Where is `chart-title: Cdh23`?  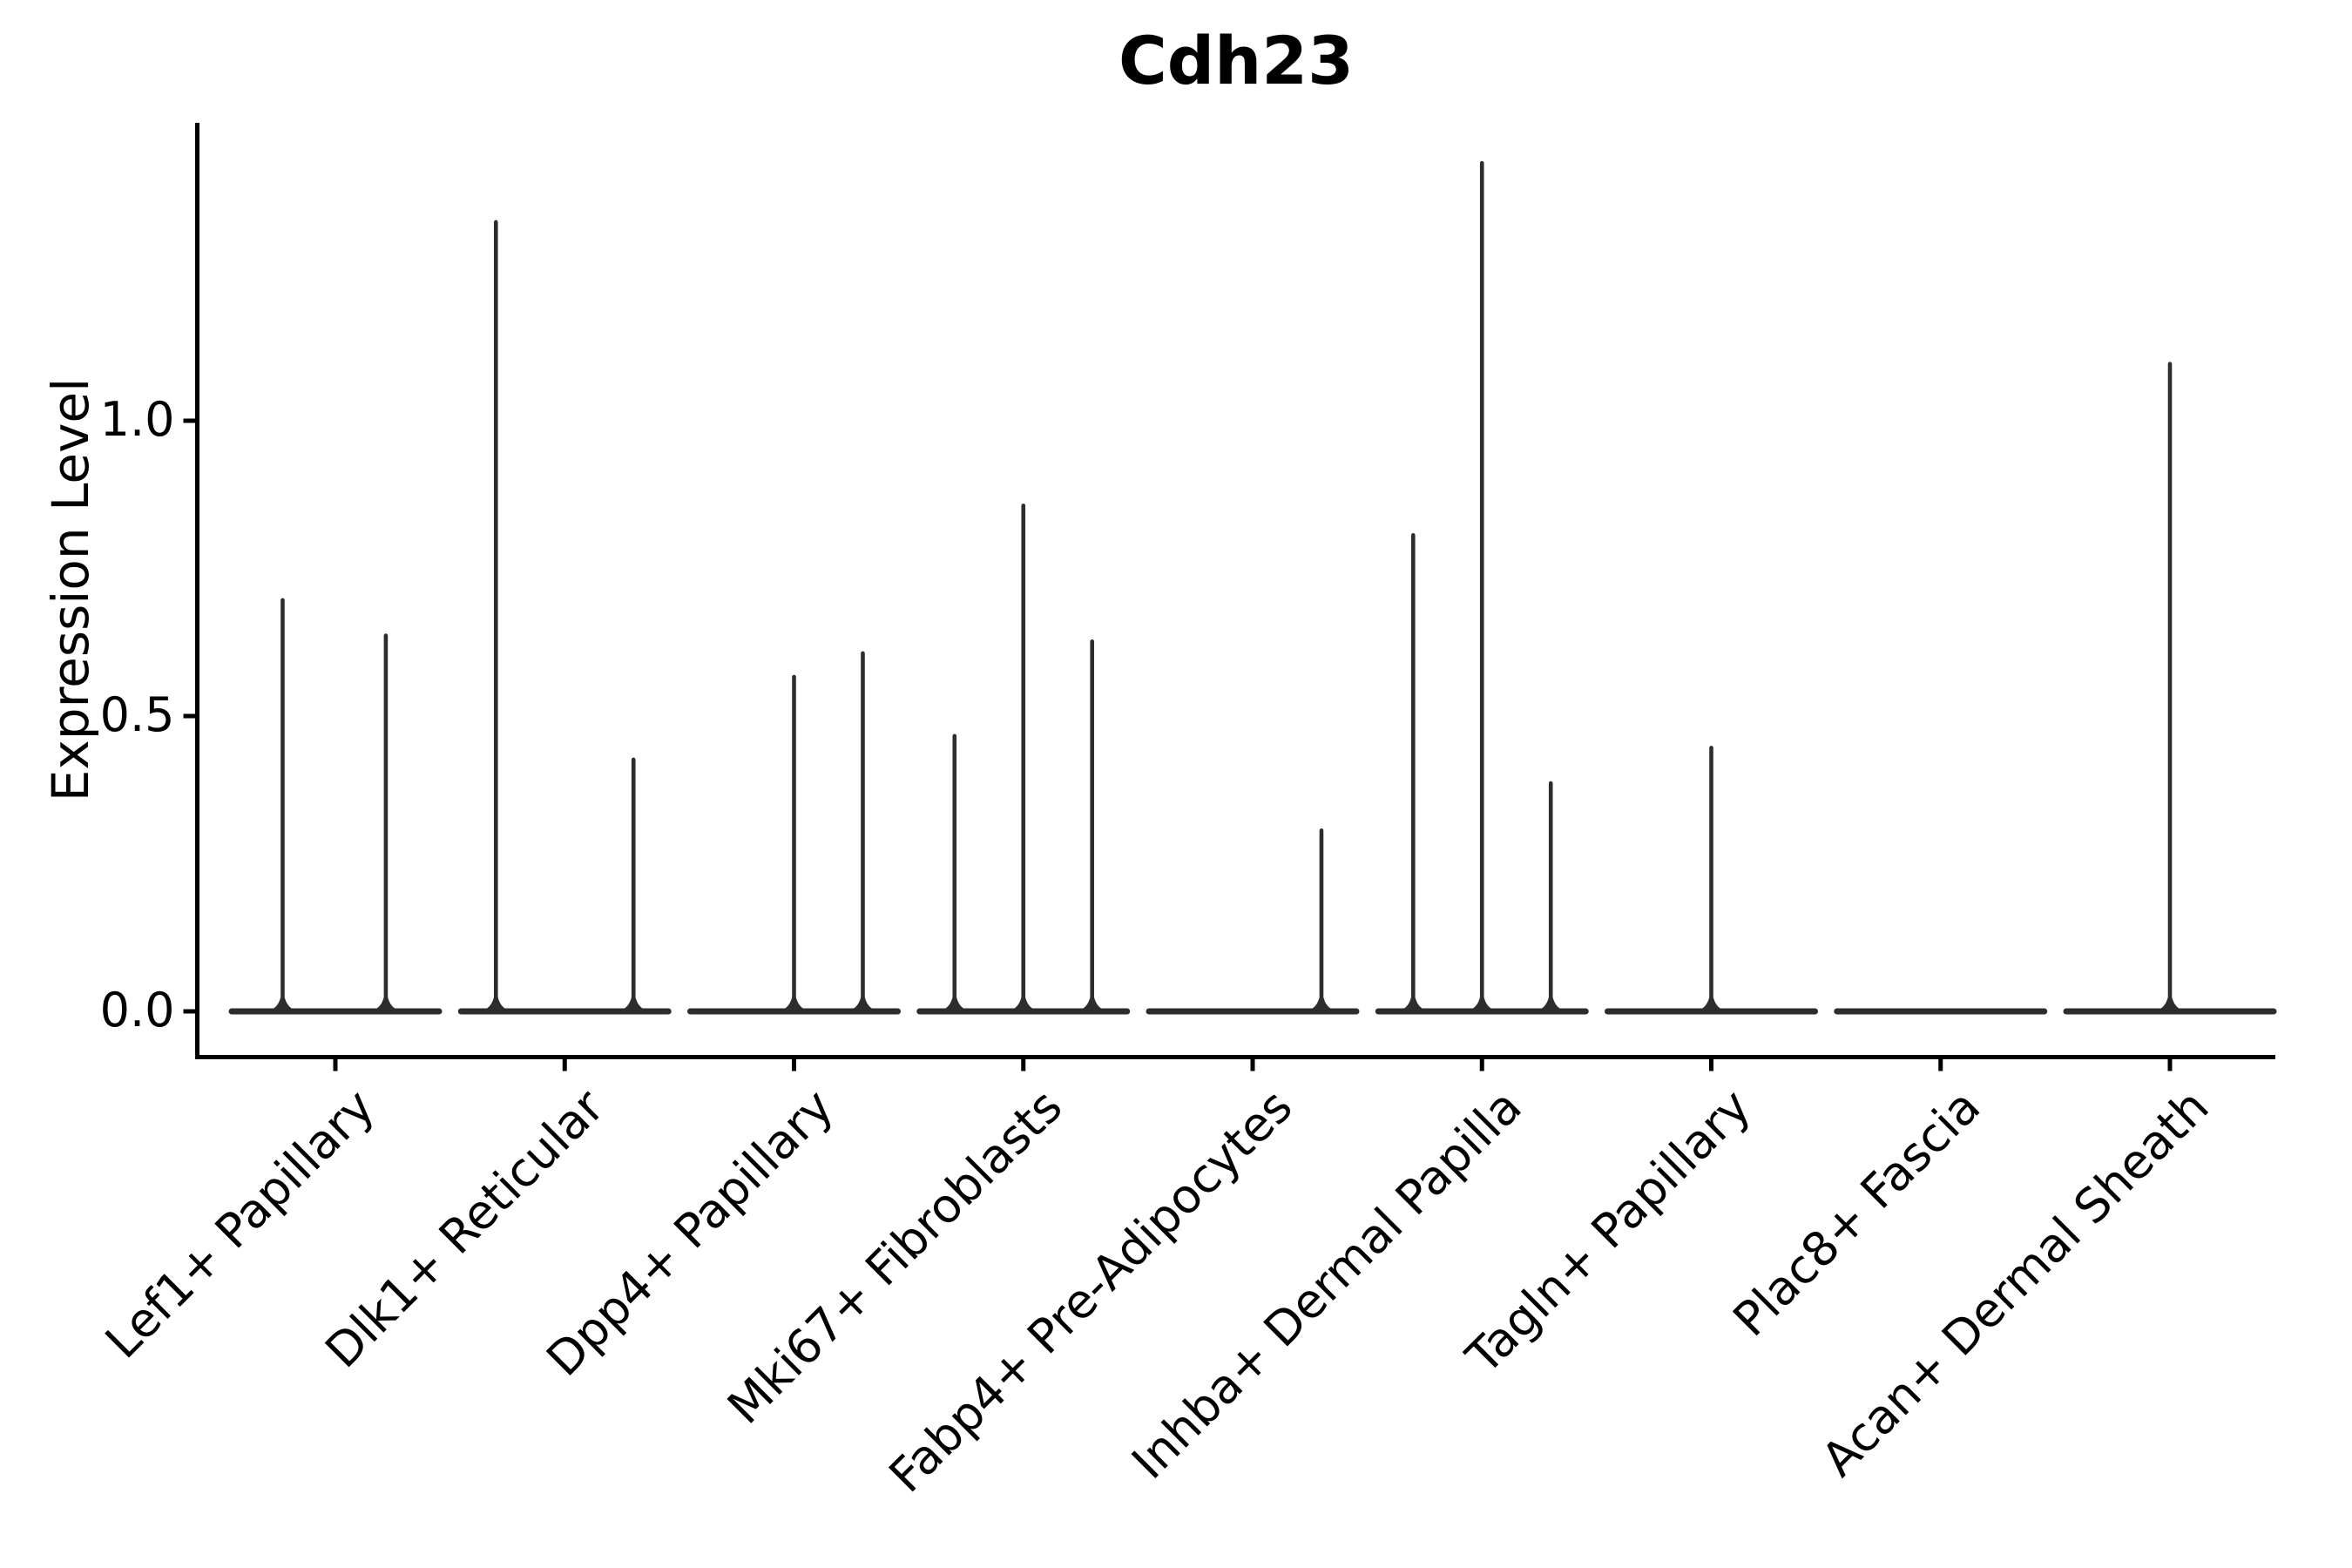 chart-title: Cdh23 is located at coordinates (1236, 61).